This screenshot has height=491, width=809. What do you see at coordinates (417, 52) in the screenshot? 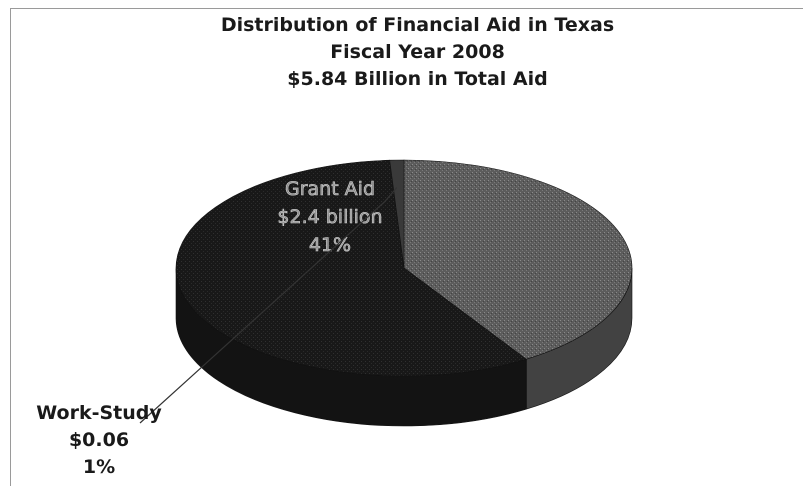
I see `chart-subtitle: Fiscal Year 2008` at bounding box center [417, 52].